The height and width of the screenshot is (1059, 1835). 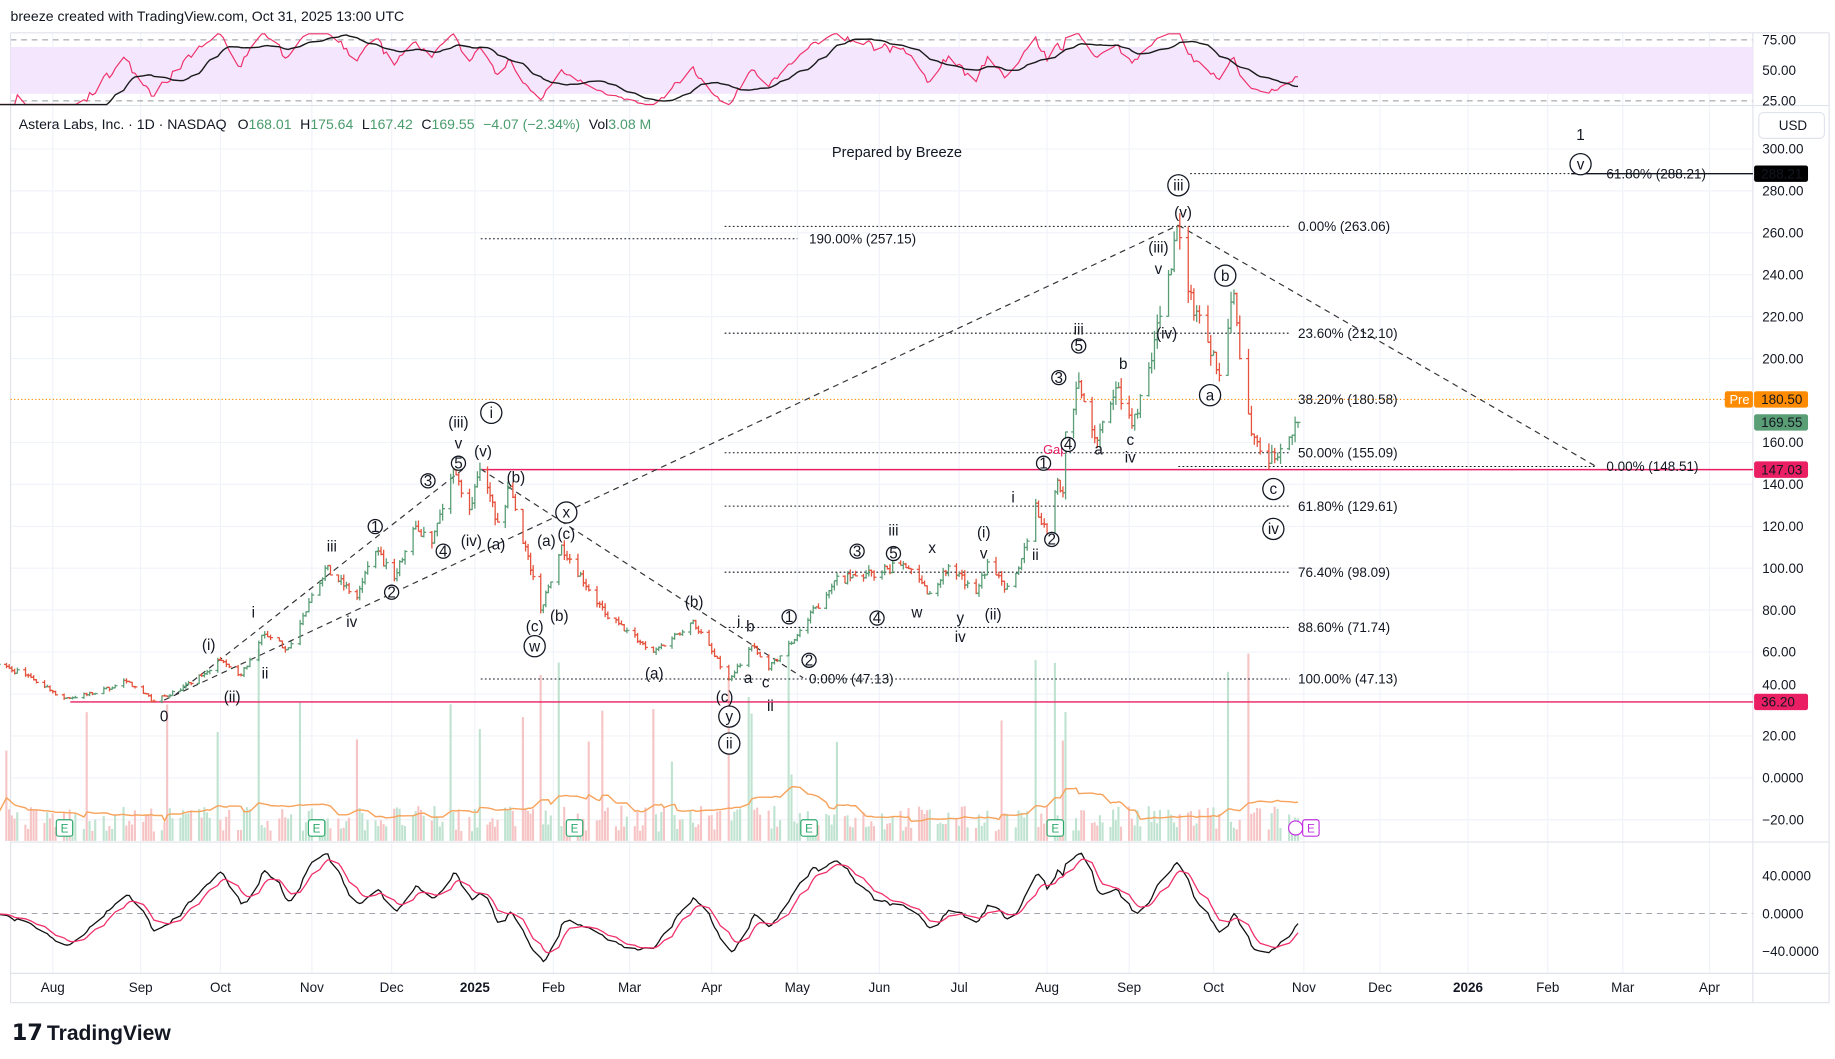 I want to click on time-axis-label: Jul, so click(x=959, y=987).